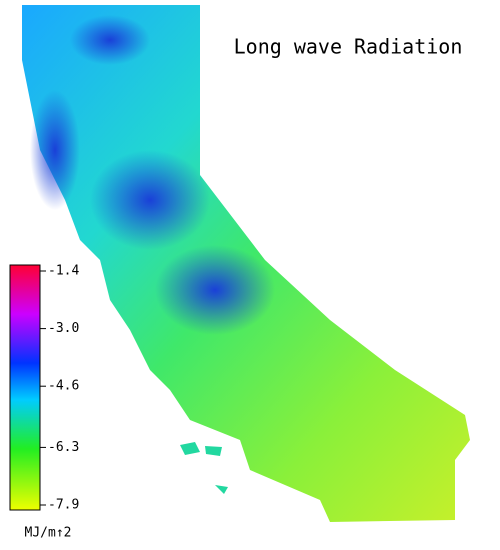 This screenshot has height=550, width=500. What do you see at coordinates (63, 328) in the screenshot?
I see `tick-label: -3.0` at bounding box center [63, 328].